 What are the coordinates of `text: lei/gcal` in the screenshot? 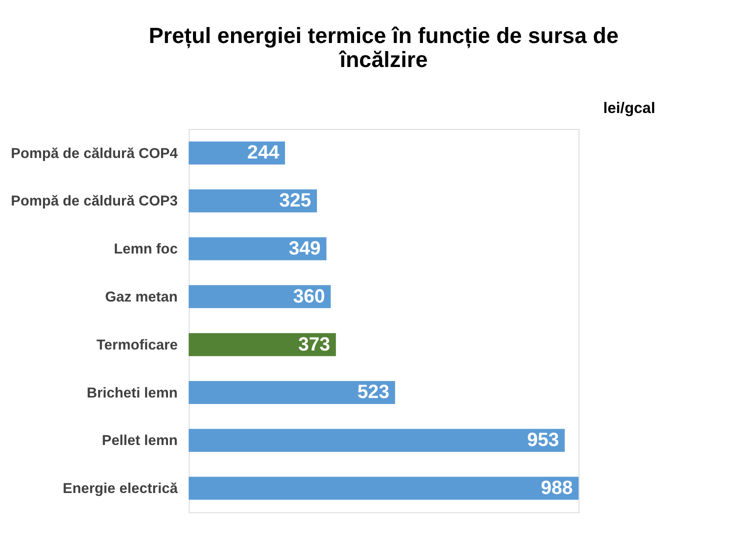 It's located at (629, 108).